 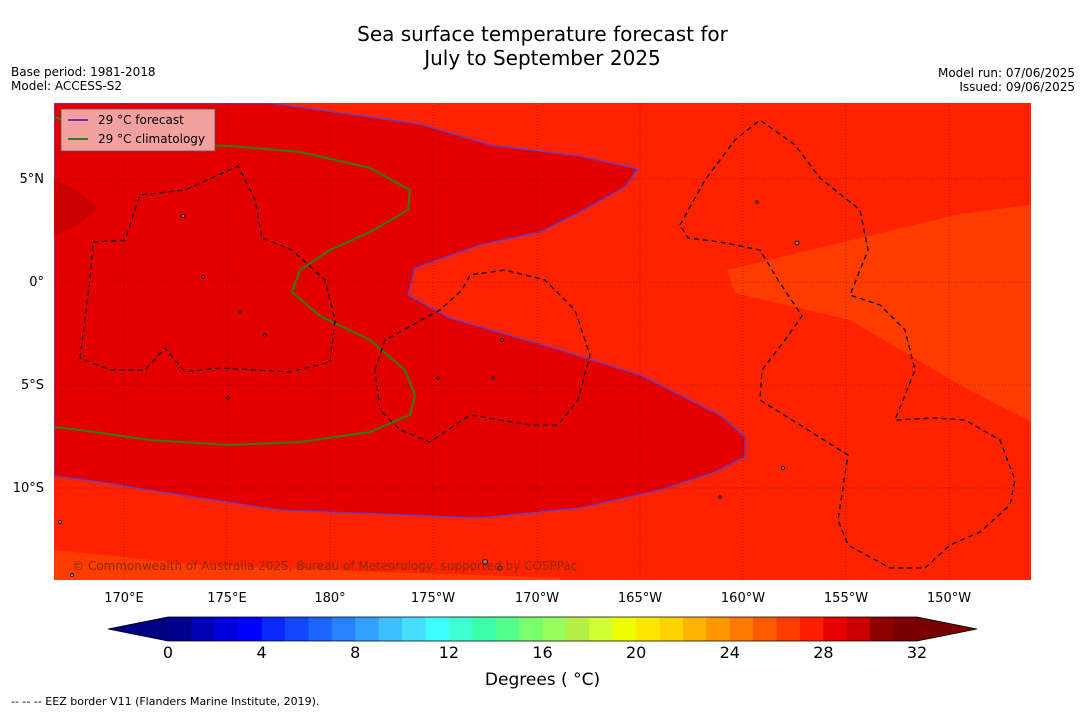 What do you see at coordinates (433, 598) in the screenshot?
I see `lon-label: 175°W` at bounding box center [433, 598].